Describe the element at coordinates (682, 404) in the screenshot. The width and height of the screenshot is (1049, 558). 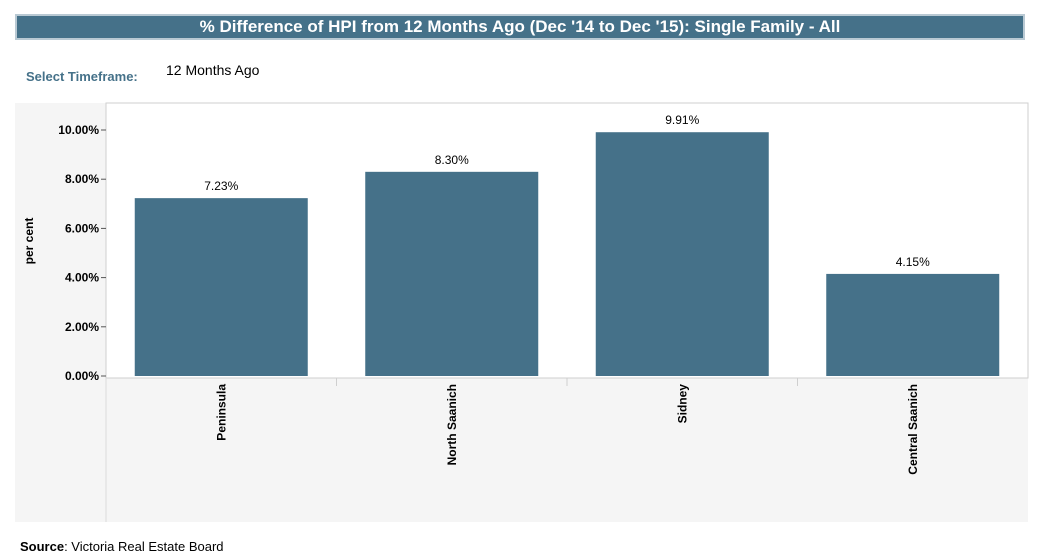
I see `category-label: Sidney` at that location.